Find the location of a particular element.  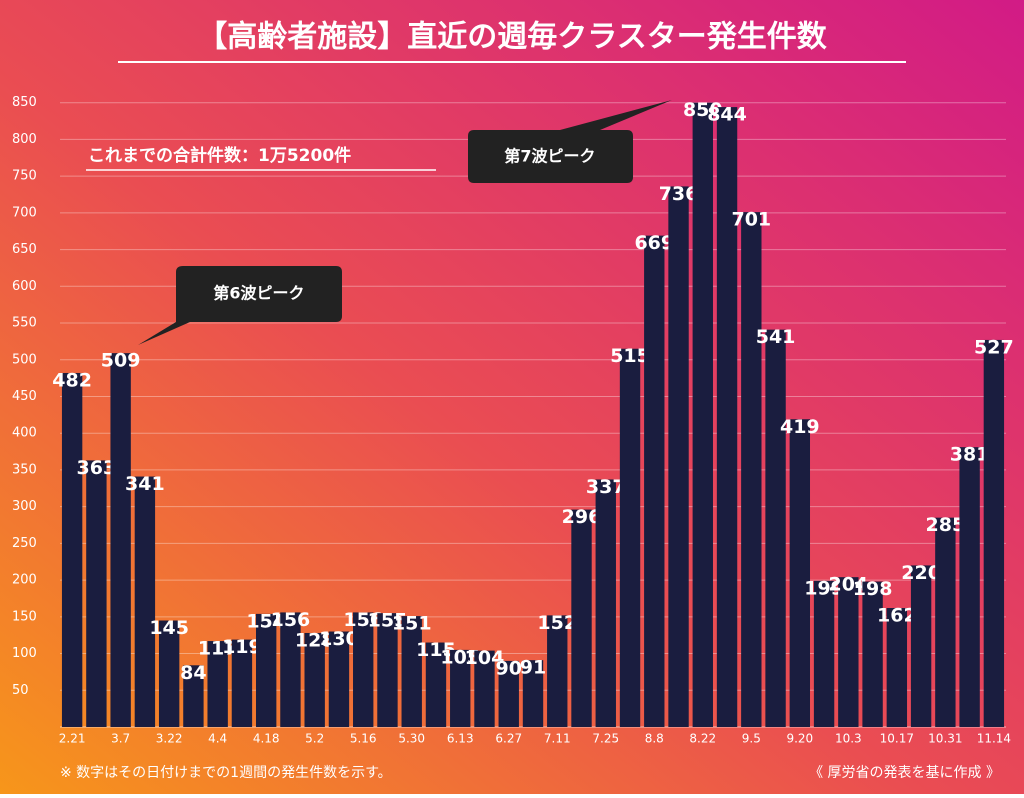

y-tick-label: 650 is located at coordinates (24, 249).